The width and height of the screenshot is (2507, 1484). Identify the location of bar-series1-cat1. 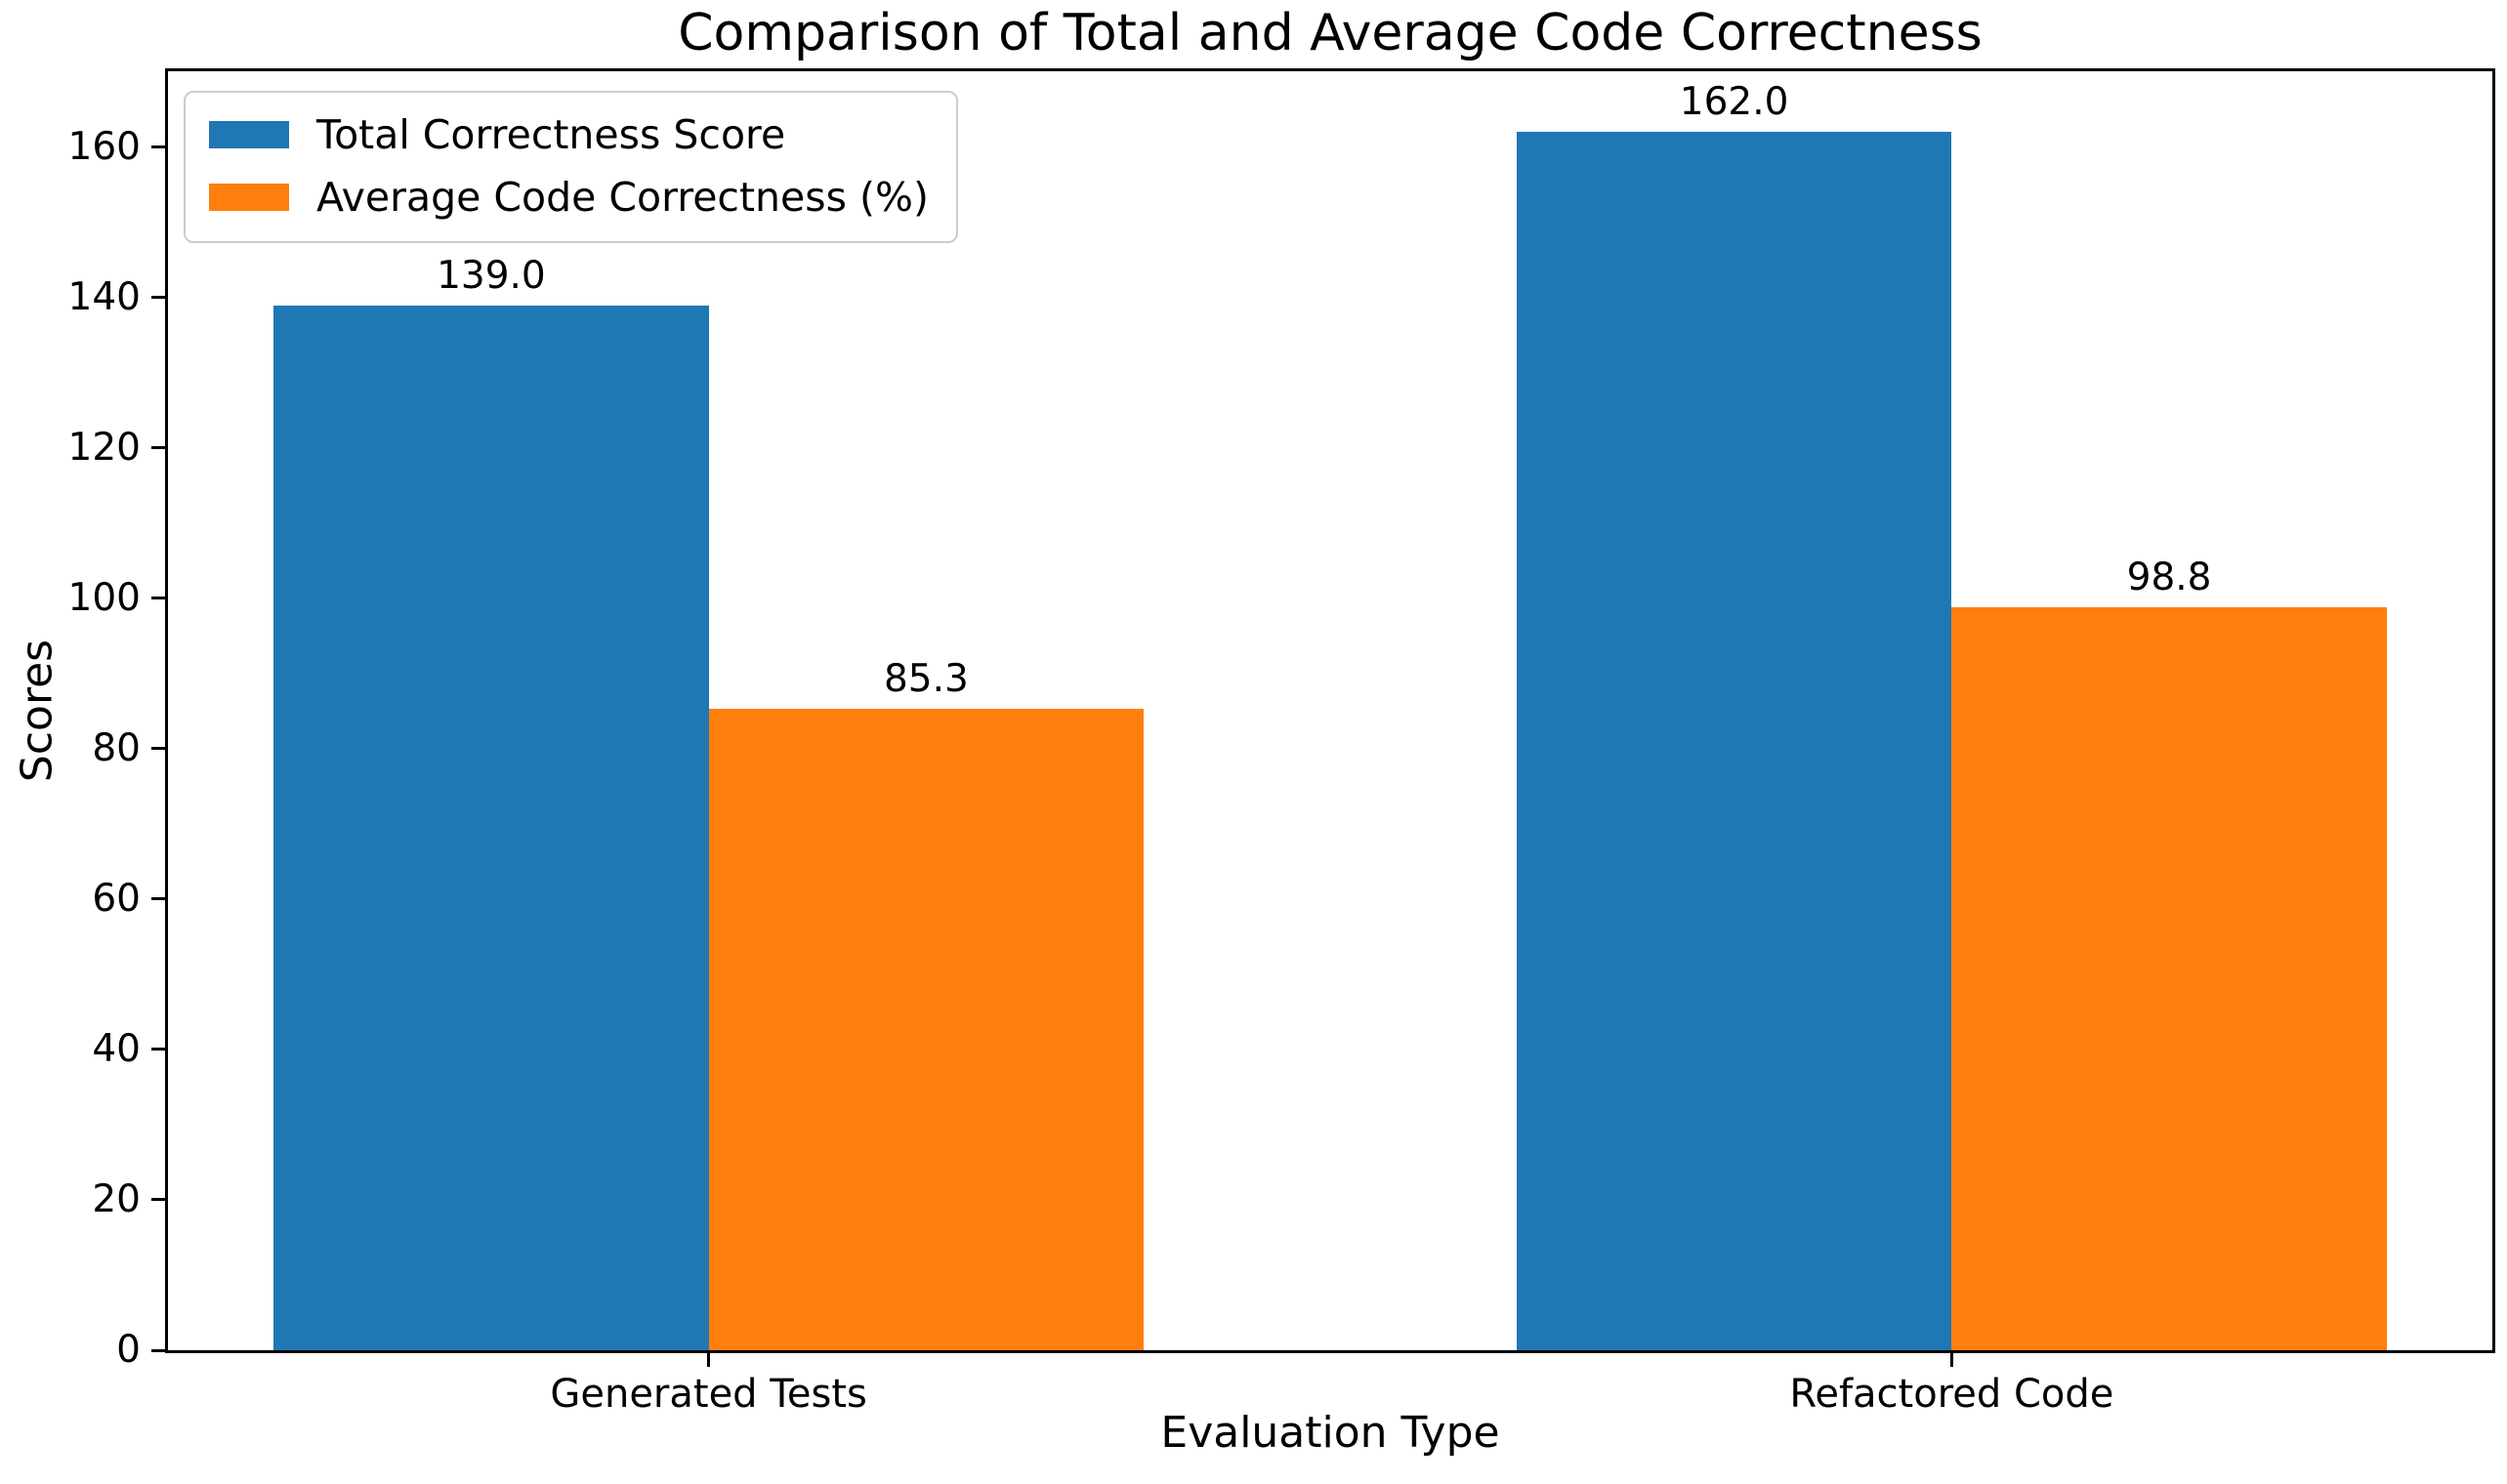
(2169, 979).